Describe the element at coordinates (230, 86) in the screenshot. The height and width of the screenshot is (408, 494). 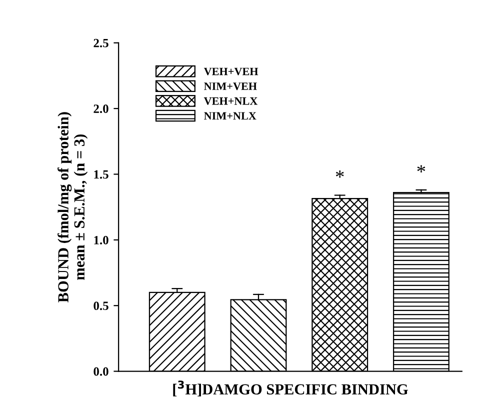
I see `legend-label: NIM+VEH` at that location.